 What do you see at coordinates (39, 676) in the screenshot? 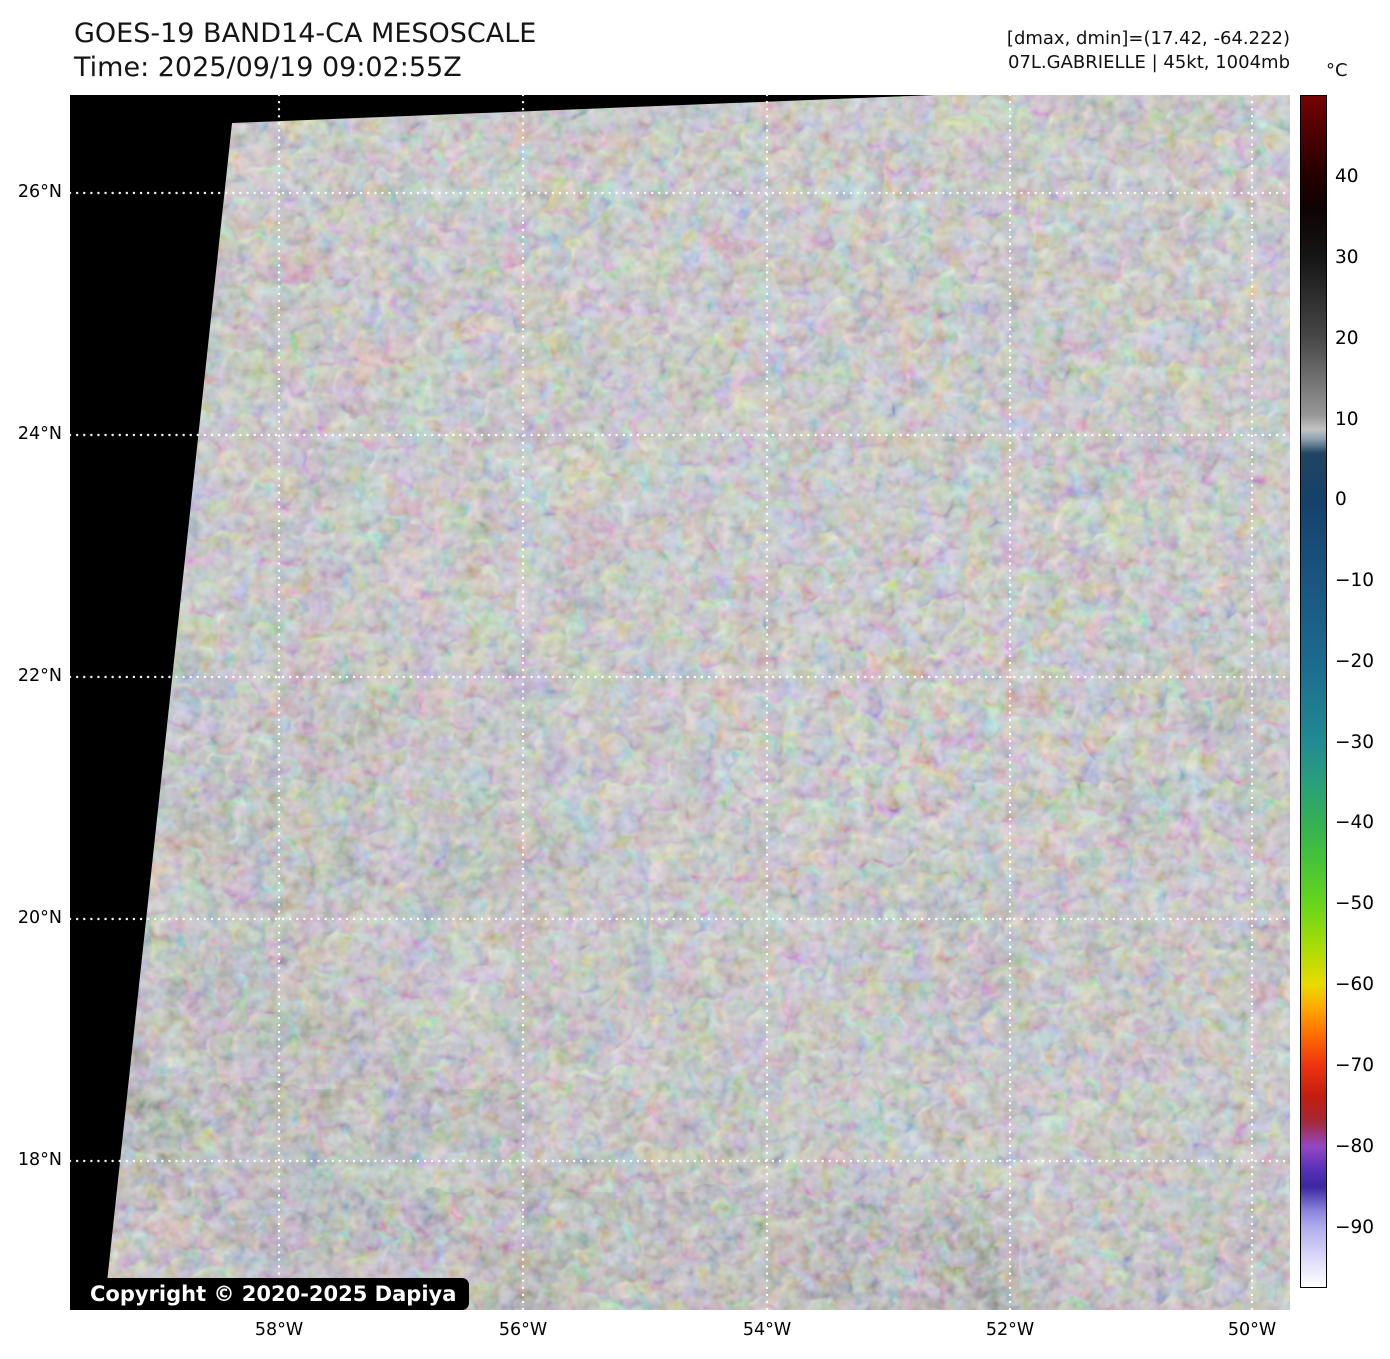
I see `lat-label-22n: 22°N` at bounding box center [39, 676].